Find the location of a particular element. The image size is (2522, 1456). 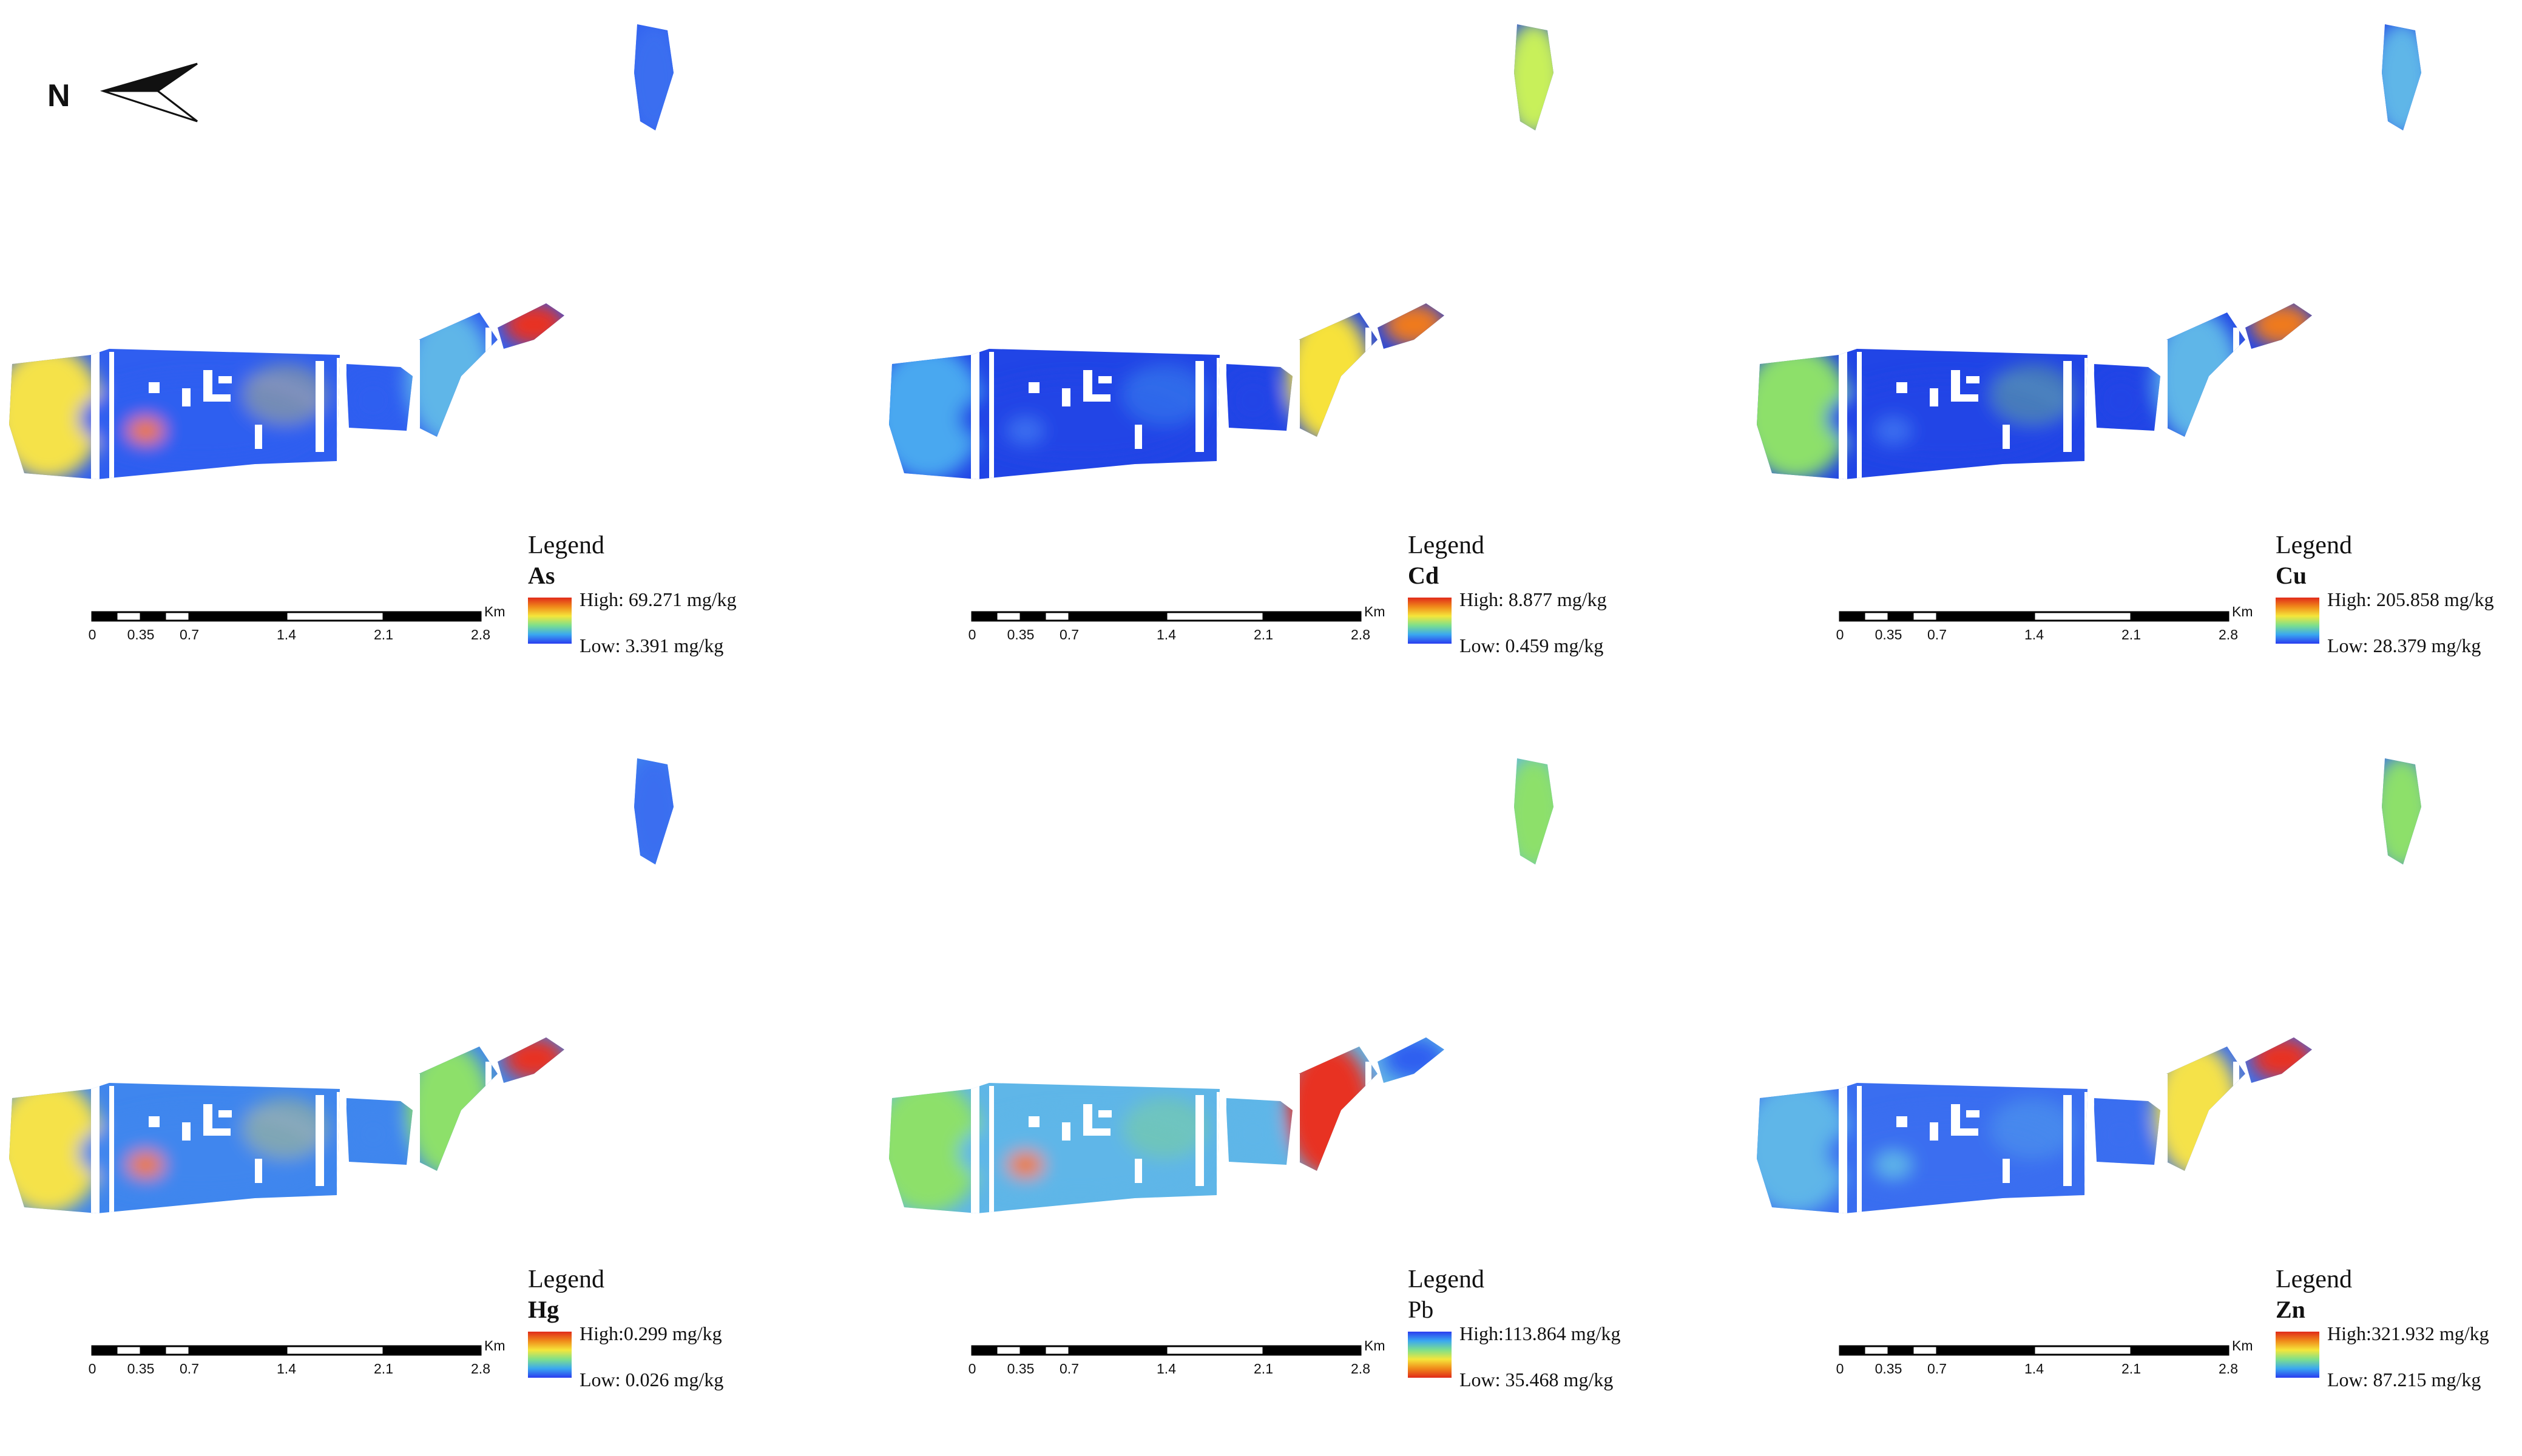

legend-high-value: High: 8.877 mg/kg is located at coordinates (1533, 599).